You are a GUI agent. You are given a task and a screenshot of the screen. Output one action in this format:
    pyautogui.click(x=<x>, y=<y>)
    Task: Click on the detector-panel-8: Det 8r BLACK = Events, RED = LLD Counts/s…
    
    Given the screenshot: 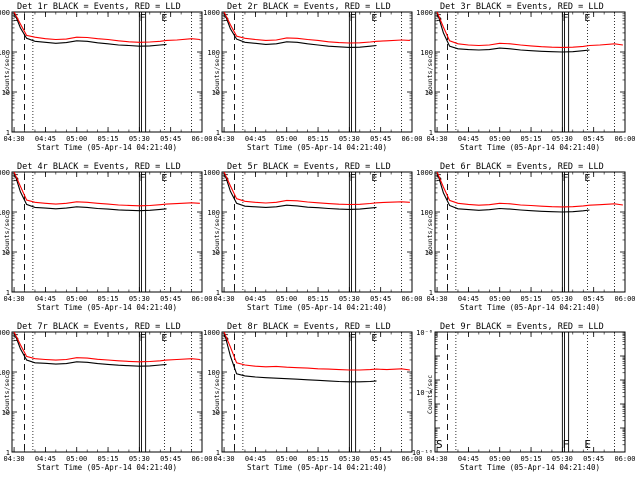 What is the action you would take?
    pyautogui.click(x=312, y=397)
    